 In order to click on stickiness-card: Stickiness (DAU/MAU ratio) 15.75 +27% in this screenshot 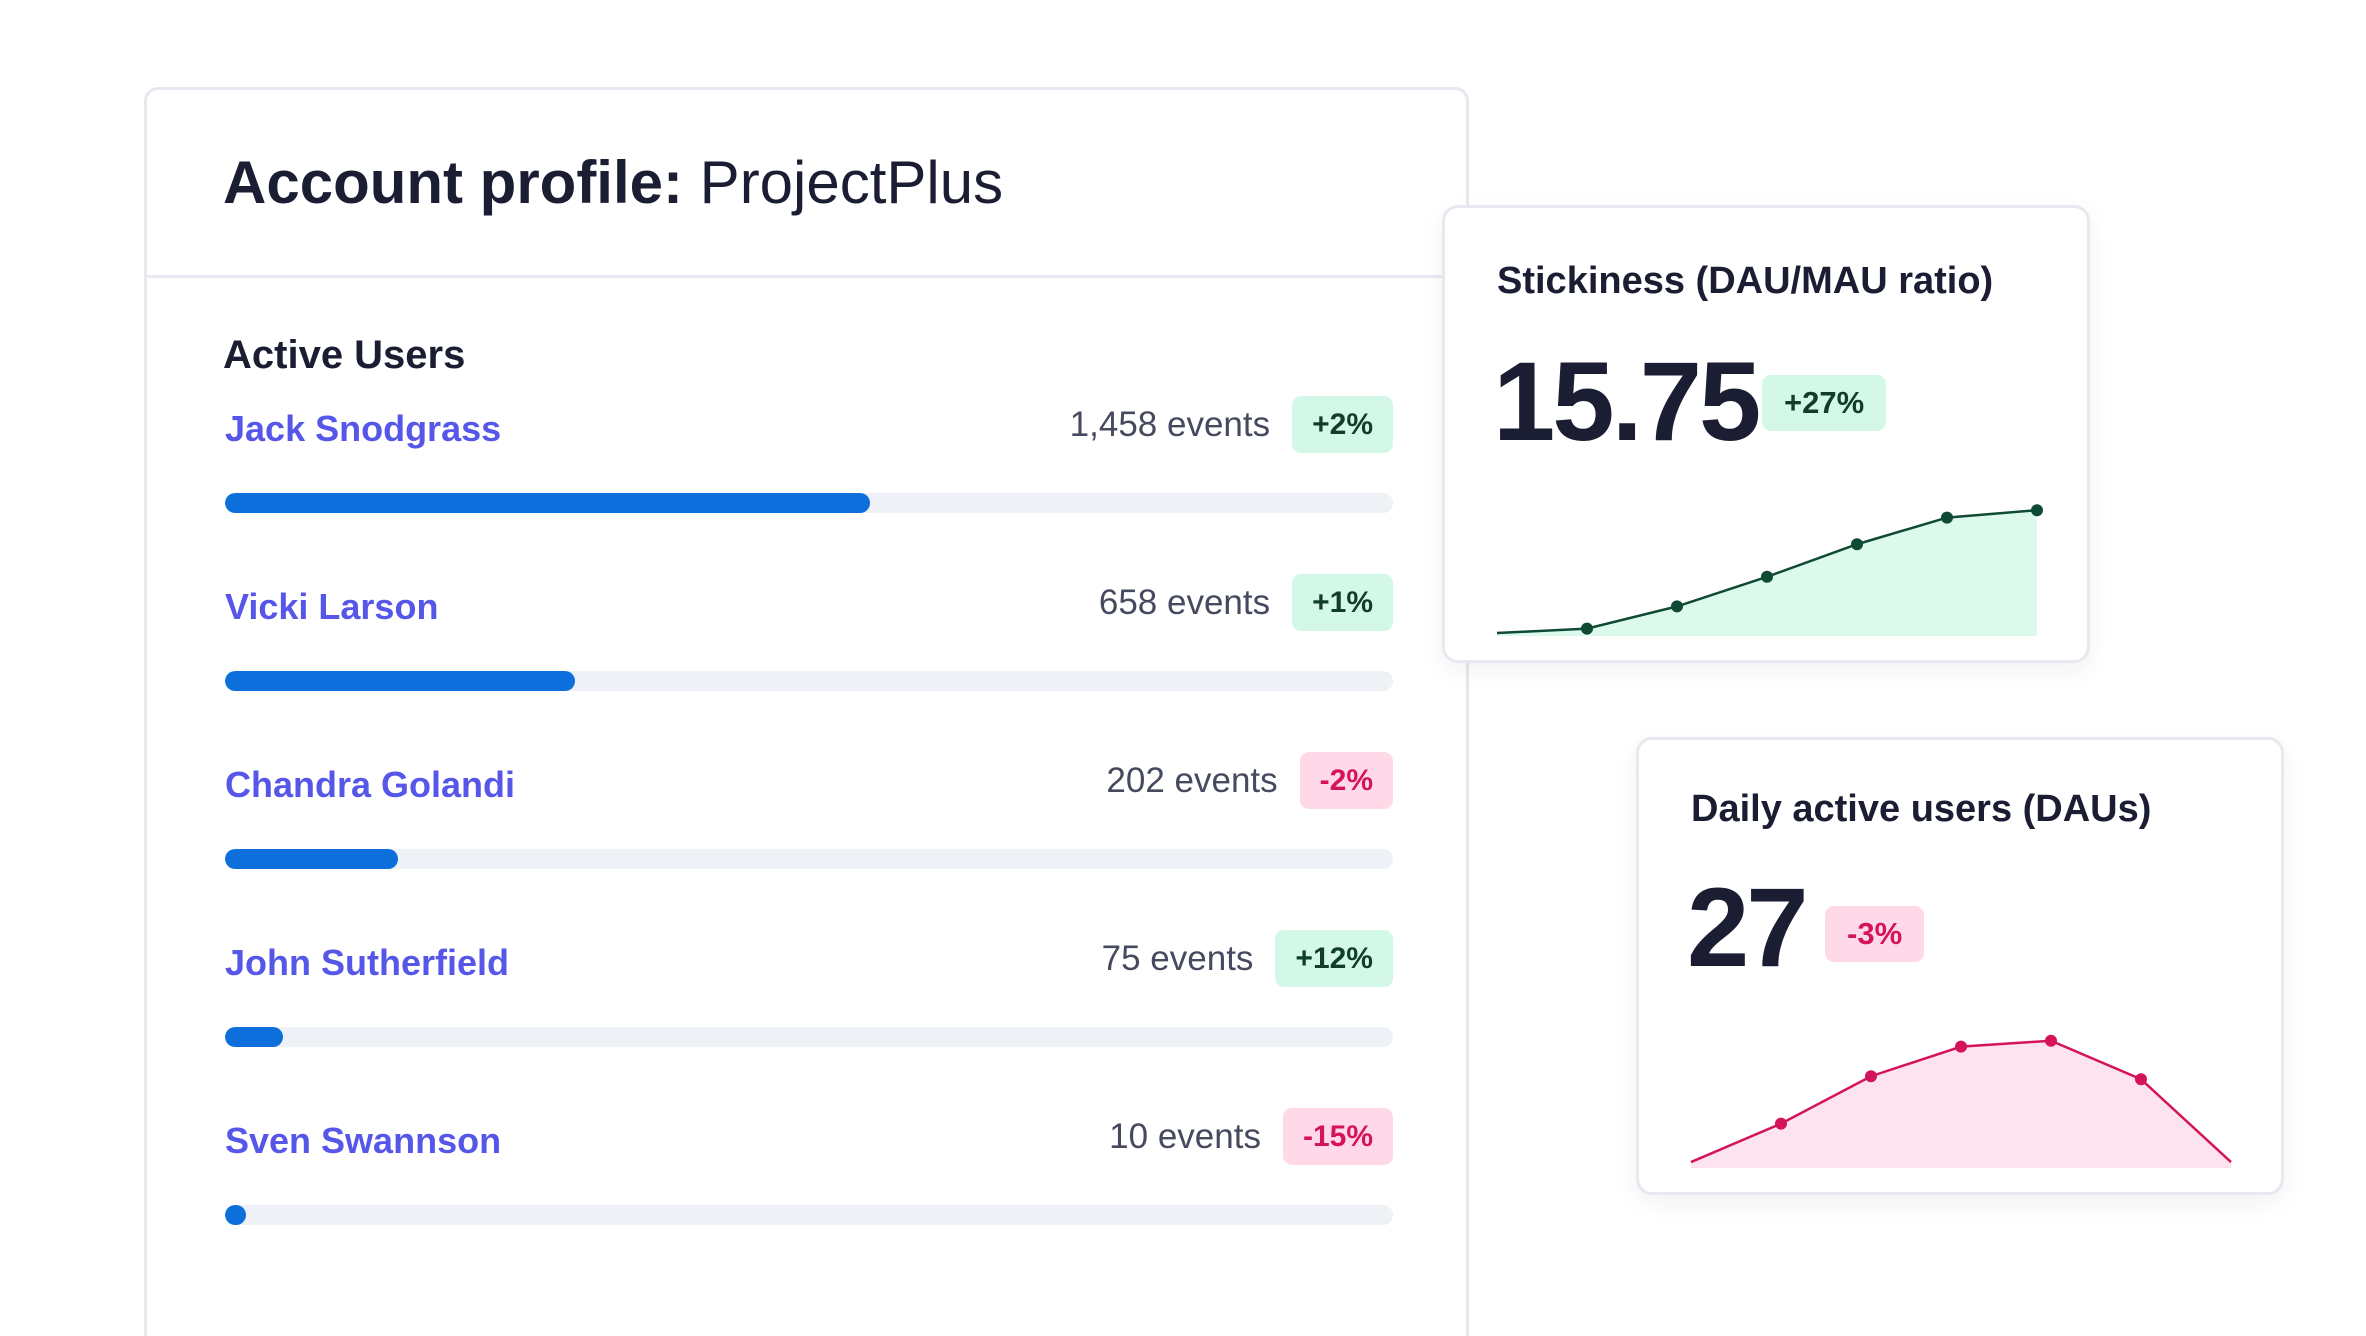, I will do `click(1766, 434)`.